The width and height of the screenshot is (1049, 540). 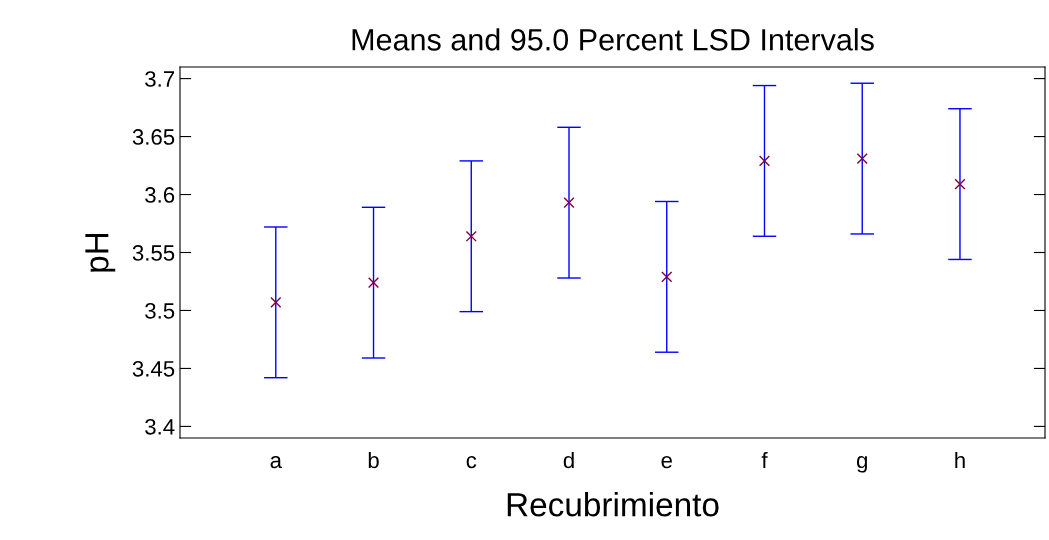 What do you see at coordinates (100, 252) in the screenshot?
I see `y-axis-title: pH` at bounding box center [100, 252].